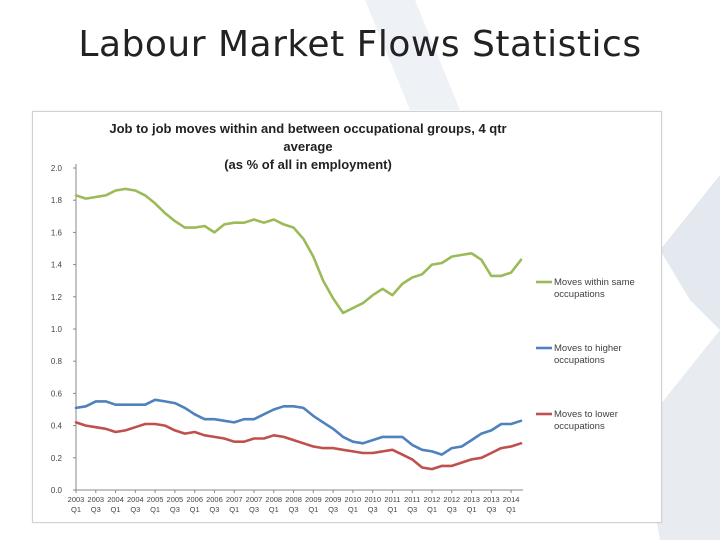 Image resolution: width=720 pixels, height=540 pixels. What do you see at coordinates (57, 329) in the screenshot?
I see `y-tick-label: 1.0` at bounding box center [57, 329].